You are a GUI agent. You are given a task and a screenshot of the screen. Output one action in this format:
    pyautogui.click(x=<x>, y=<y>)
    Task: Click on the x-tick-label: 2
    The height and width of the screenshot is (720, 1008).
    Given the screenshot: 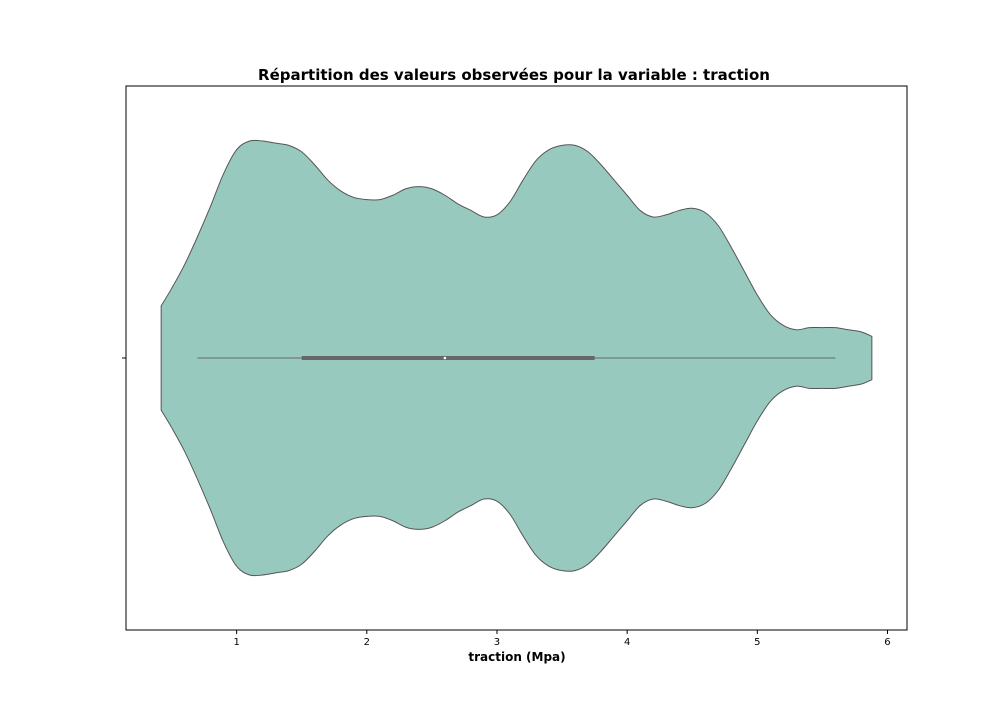 What is the action you would take?
    pyautogui.click(x=367, y=642)
    